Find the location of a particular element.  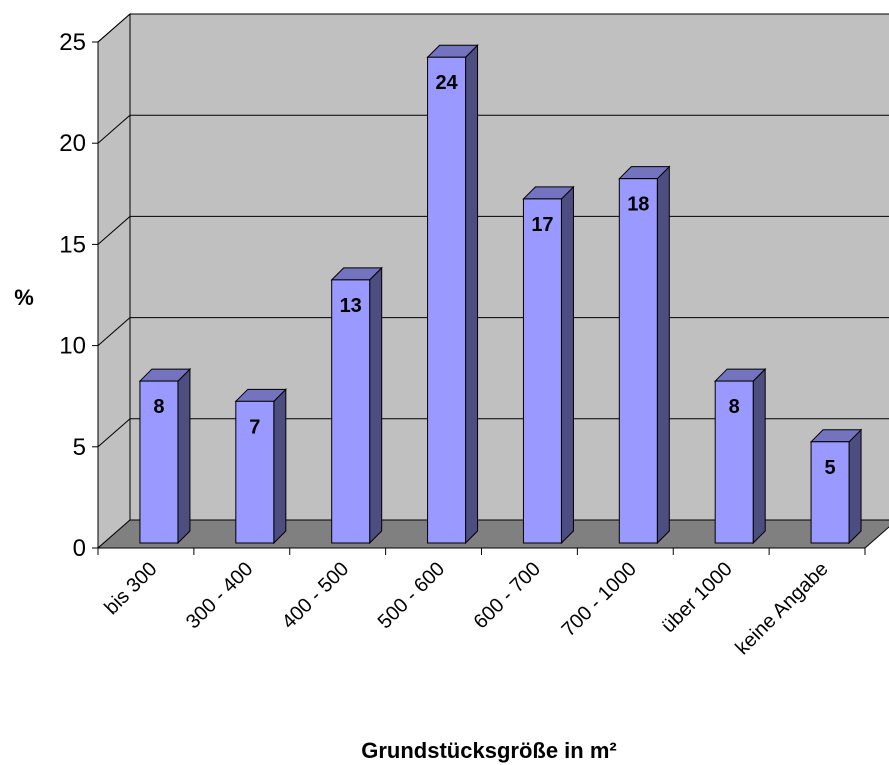

y-tick-label: 20 is located at coordinates (72, 143).